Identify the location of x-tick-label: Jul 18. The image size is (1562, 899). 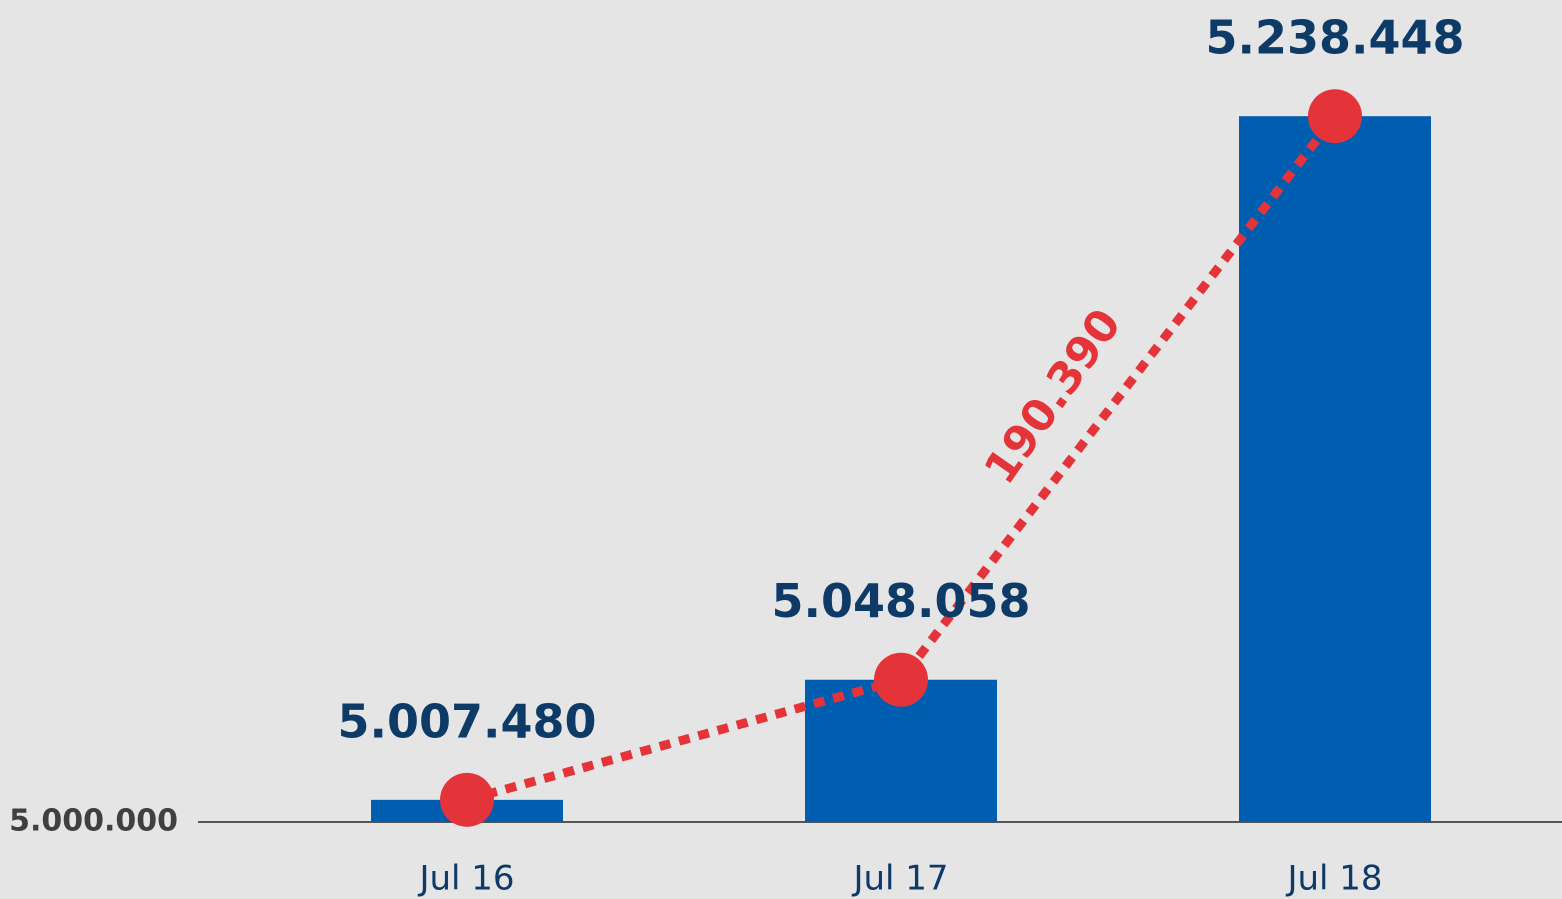
(1333, 879).